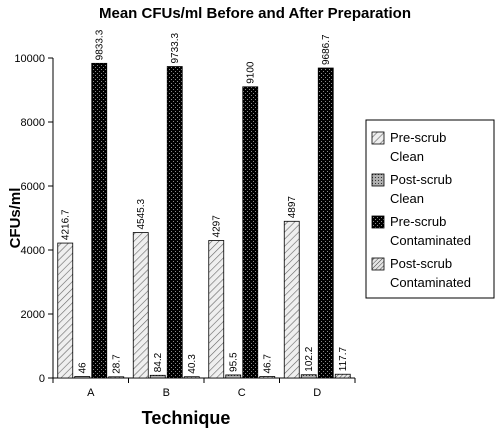 The image size is (500, 436). What do you see at coordinates (15, 218) in the screenshot?
I see `y-axis-label: CFUs/ml` at bounding box center [15, 218].